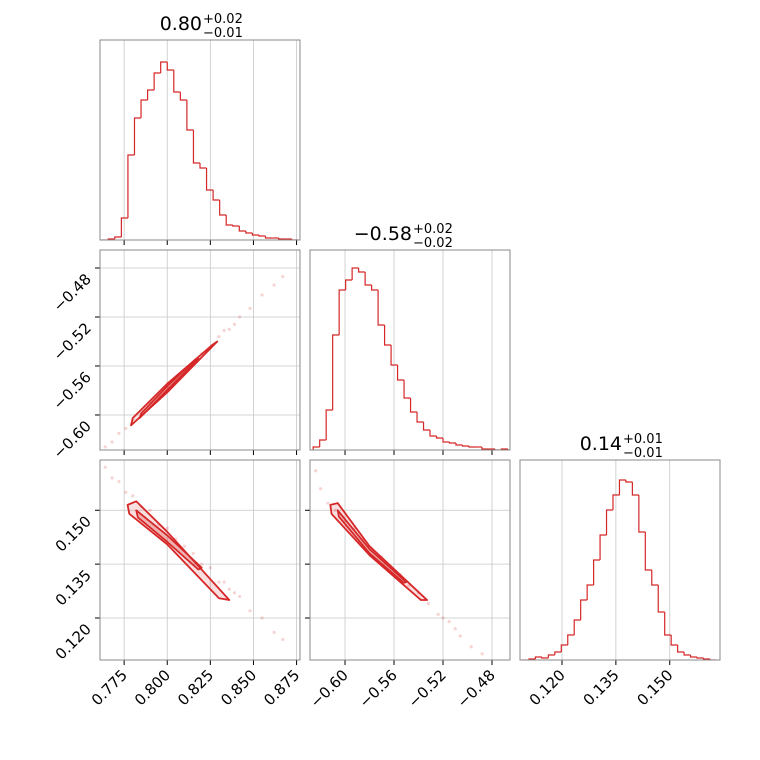 The image size is (760, 760). I want to click on x-tick-label: 0.800, so click(152, 687).